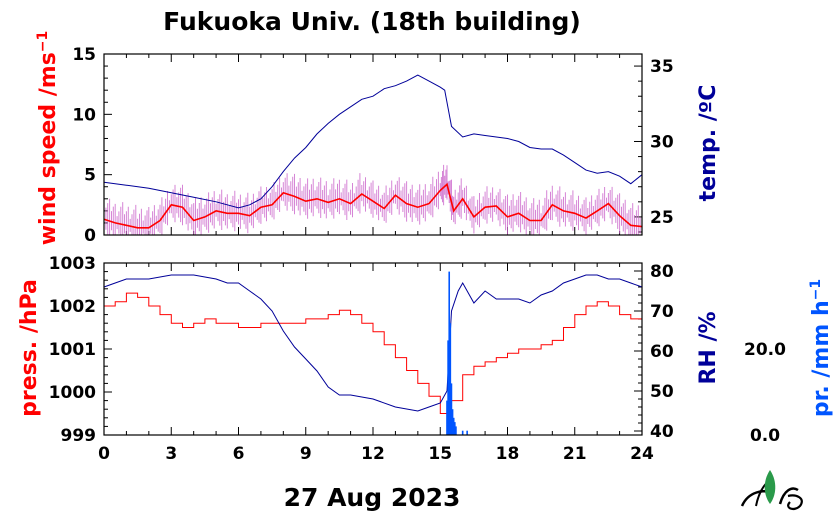 The width and height of the screenshot is (834, 520). I want to click on left-tick-label: 15, so click(84, 55).